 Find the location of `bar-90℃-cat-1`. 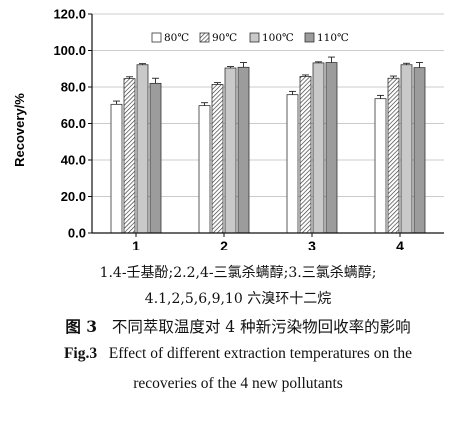

bar-90℃-cat-1 is located at coordinates (129, 156).